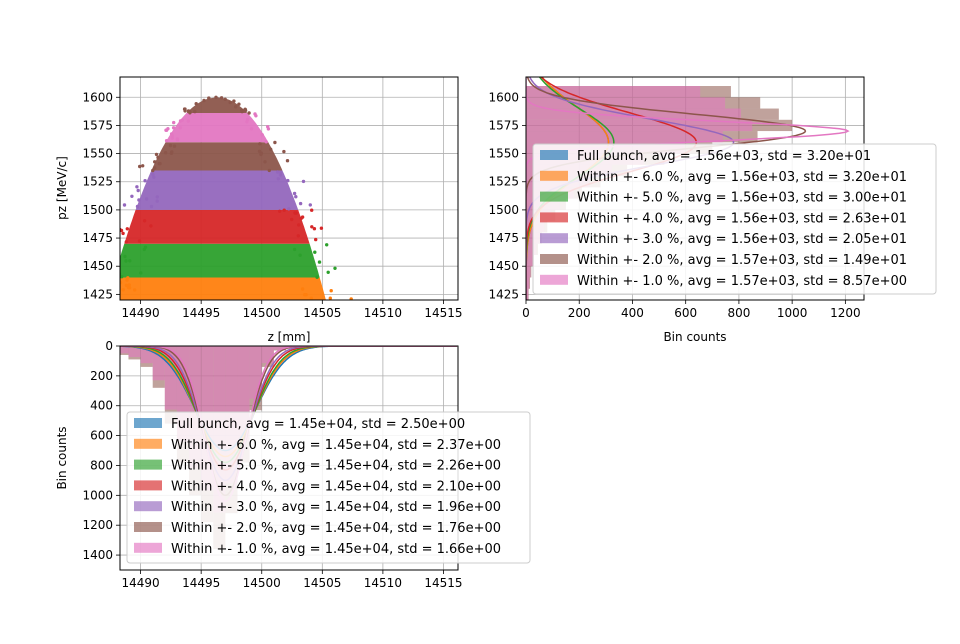 This screenshot has width=960, height=644. What do you see at coordinates (97, 294) in the screenshot?
I see `y-tick-label: 1425` at bounding box center [97, 294].